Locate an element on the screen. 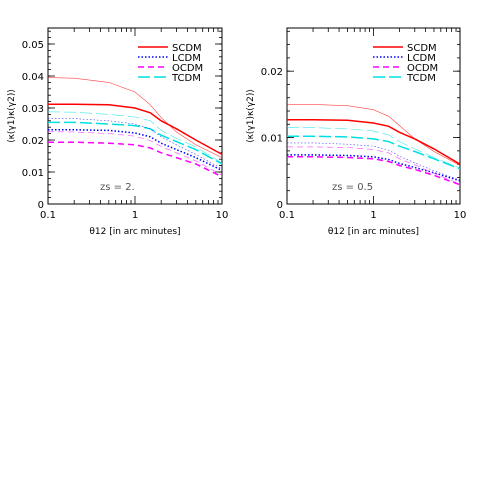 This screenshot has width=485, height=485. y-tick-label: 0.03 is located at coordinates (33, 109).